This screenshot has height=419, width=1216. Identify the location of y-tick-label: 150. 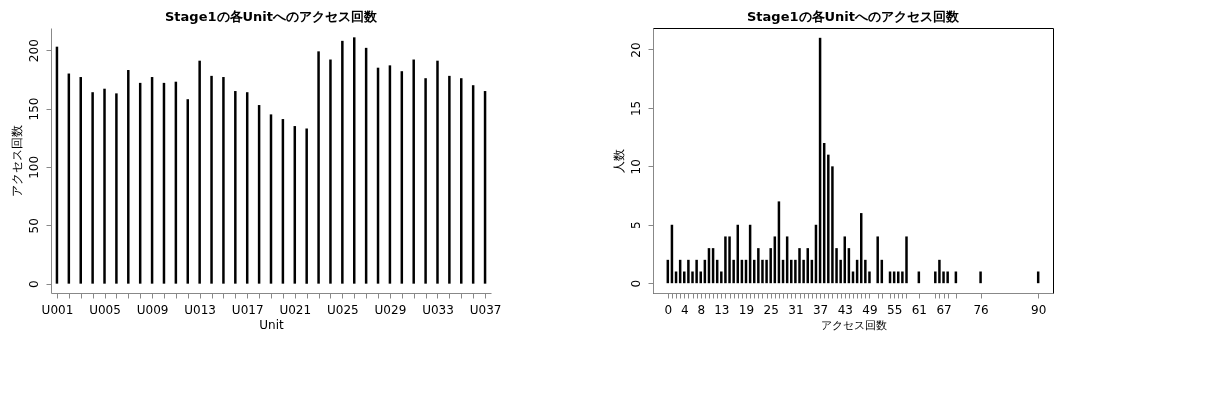
(33, 109).